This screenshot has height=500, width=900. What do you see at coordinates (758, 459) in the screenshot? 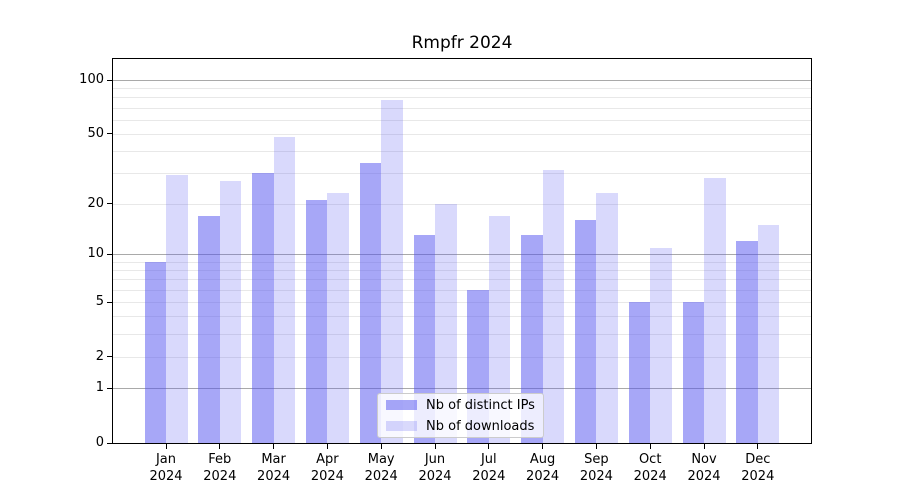
I see `x-tick-month: Dec` at bounding box center [758, 459].